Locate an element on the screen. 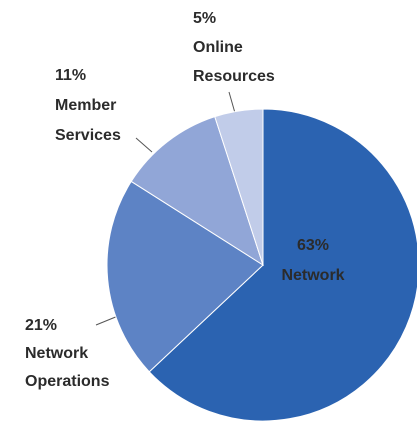  slice-value-label: 63% is located at coordinates (313, 245).